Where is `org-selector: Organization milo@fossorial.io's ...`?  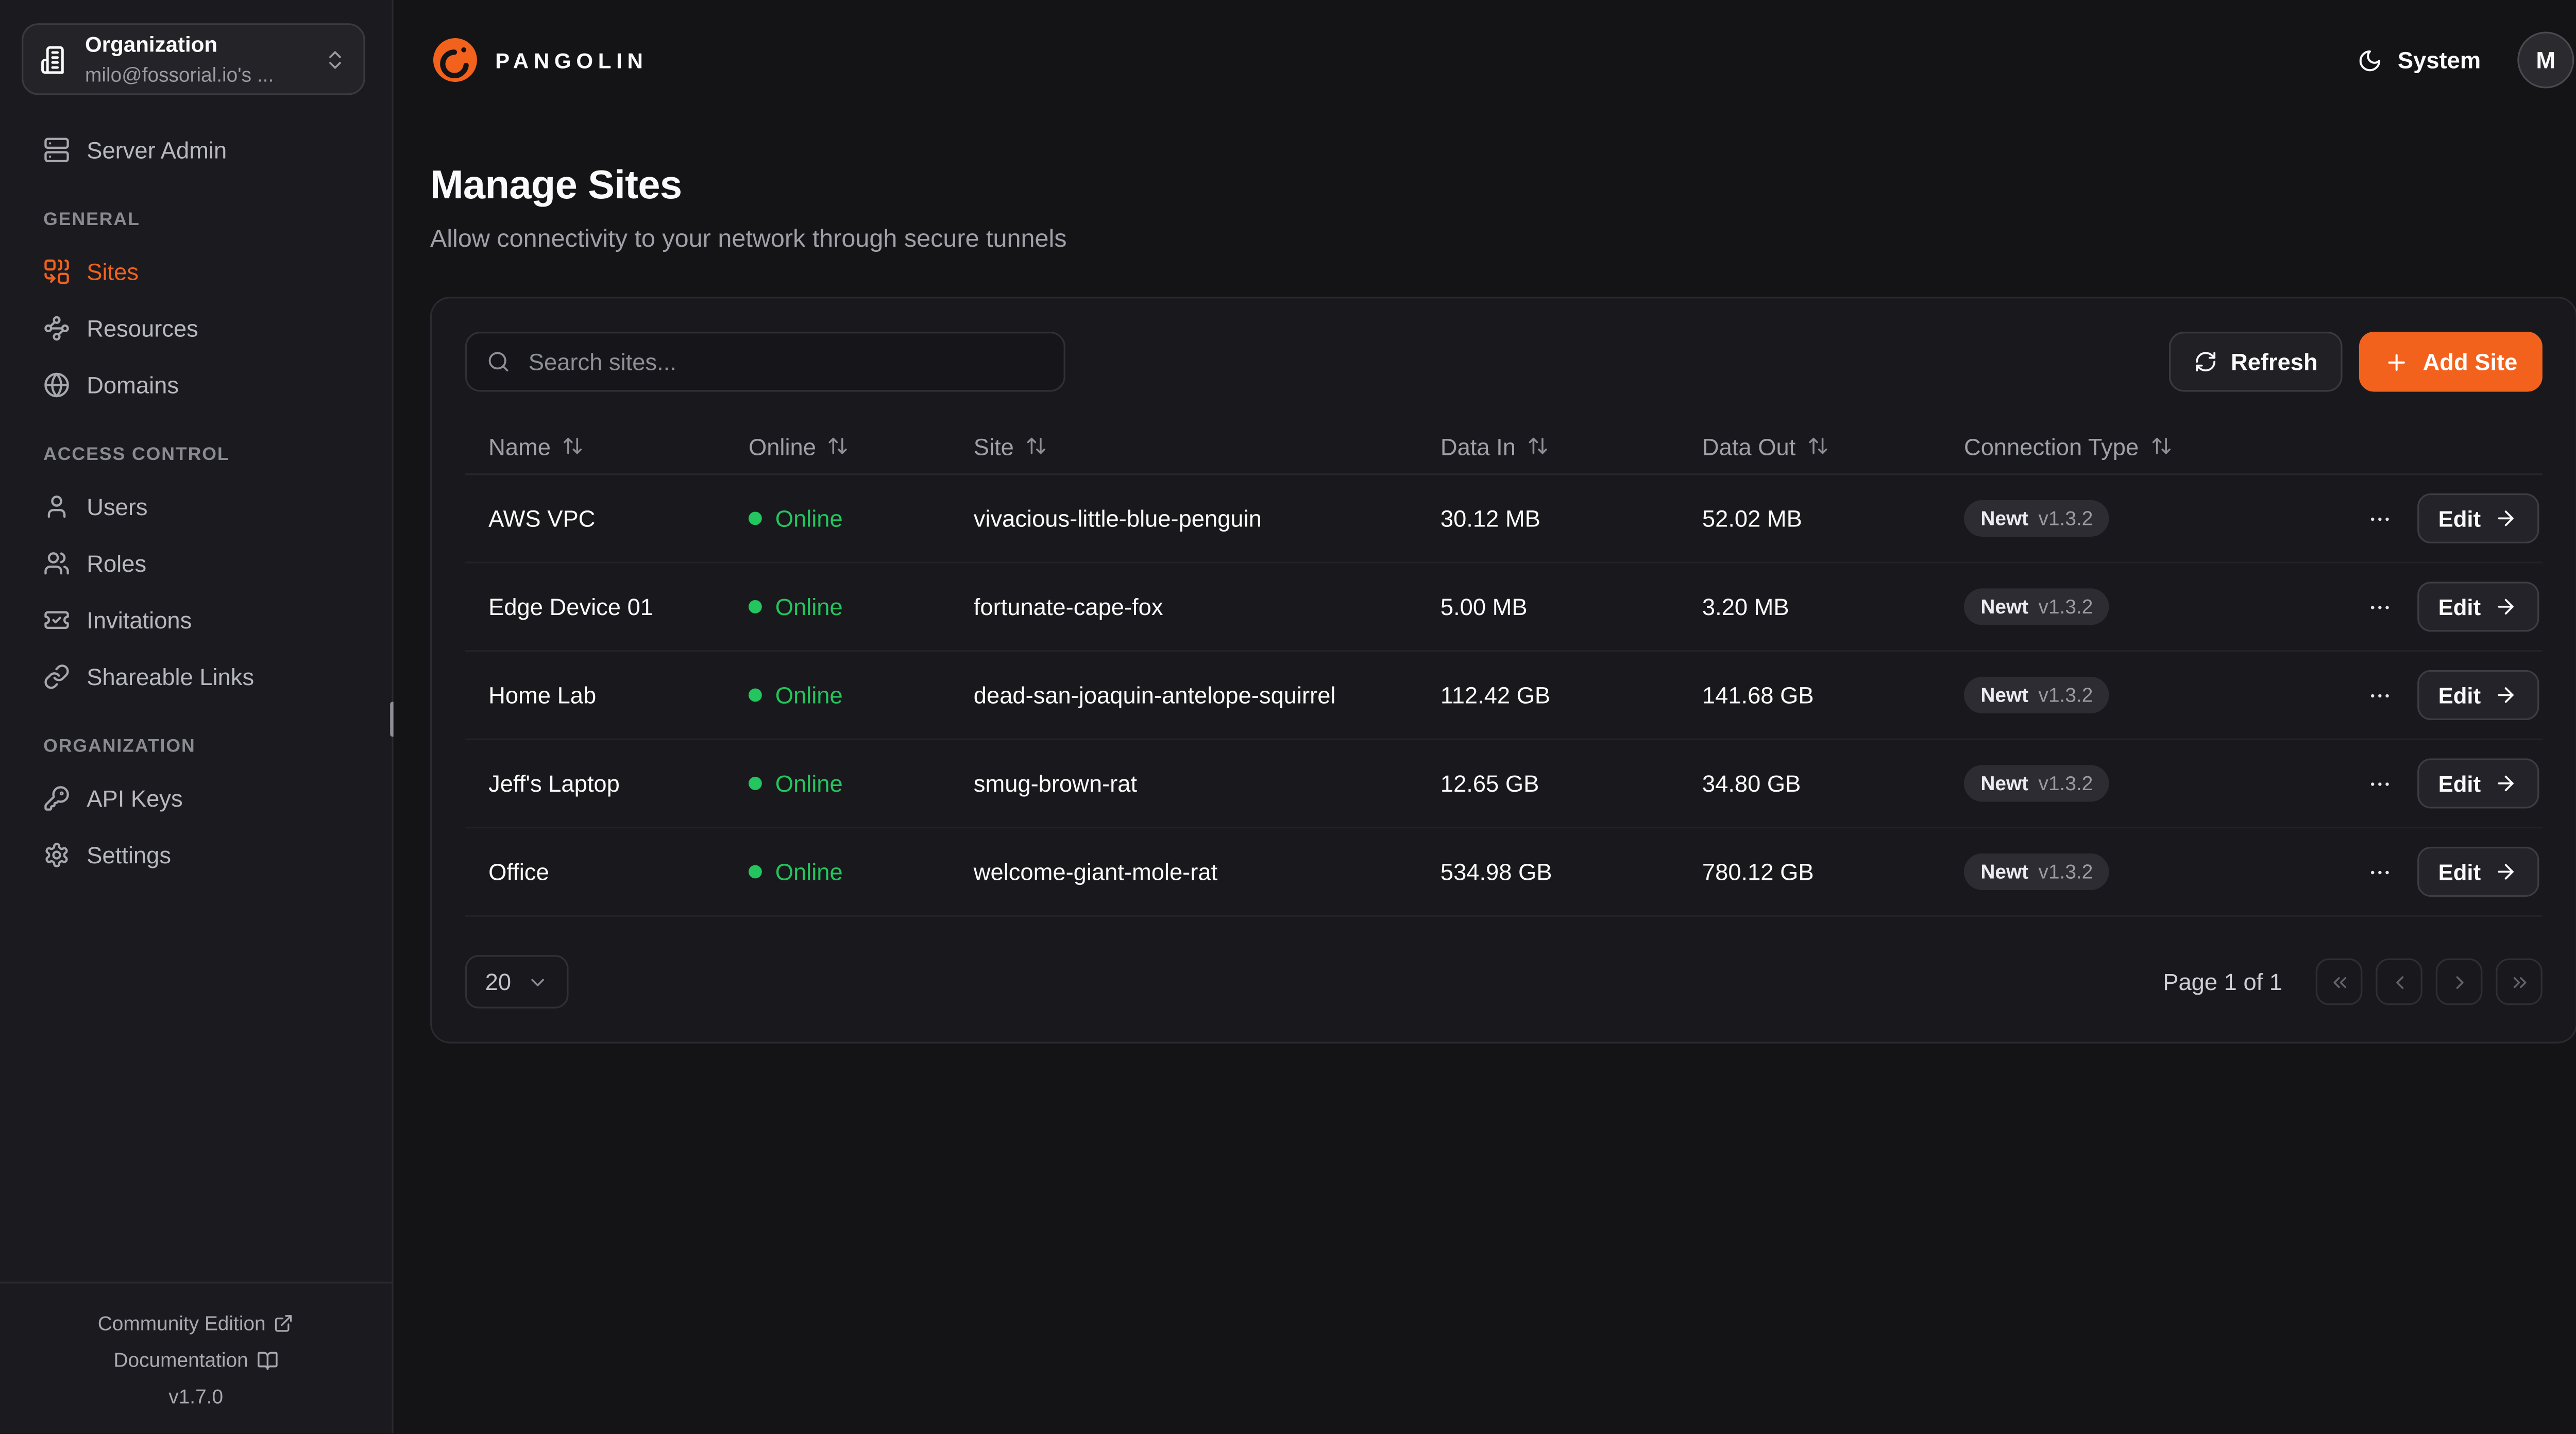
org-selector: Organization milo@fossorial.io's ... is located at coordinates (193, 59).